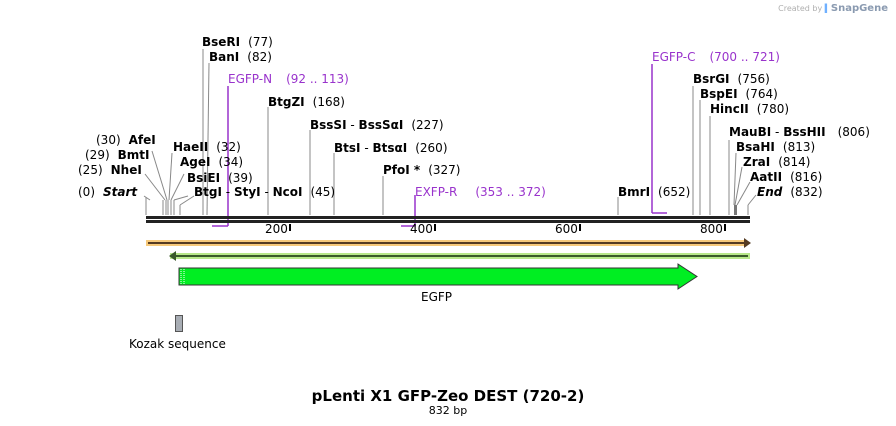 This screenshot has height=426, width=896. I want to click on primer-egfp-n: EGFP-N (92 .. 113), so click(288, 79).